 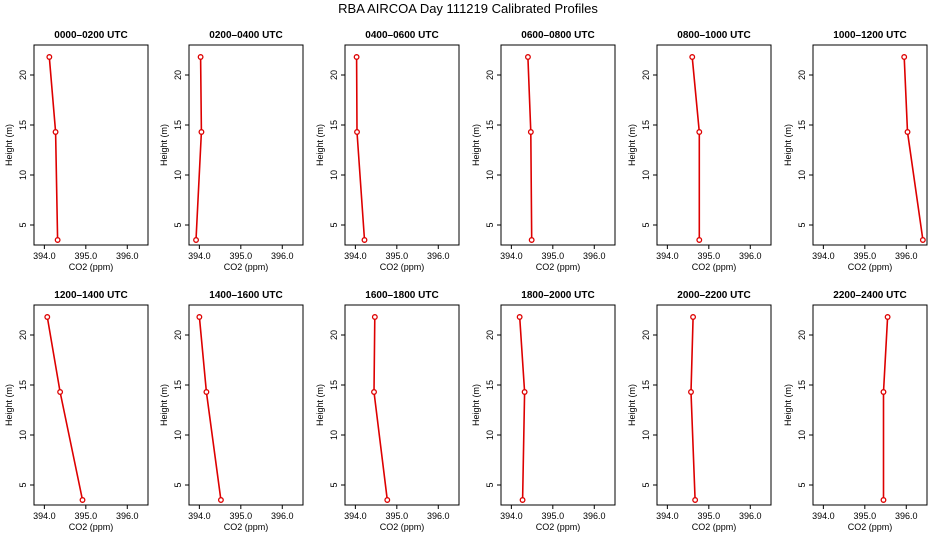 I want to click on panel-title: 1000–1200 UTC, so click(x=869, y=35).